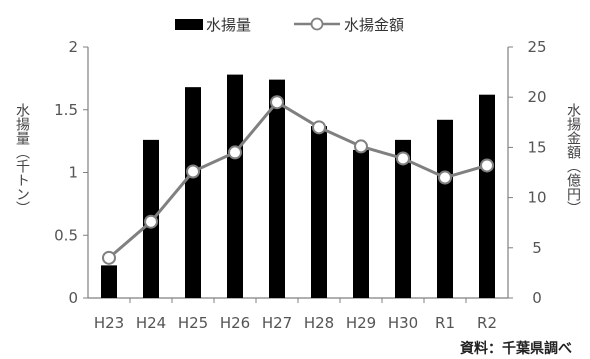  Describe the element at coordinates (289, 25) in the screenshot. I see `legend: 水揚量 水揚金額` at that location.